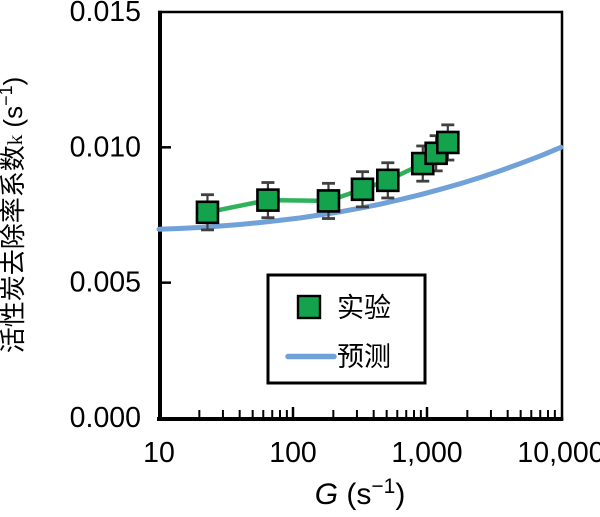 The image size is (600, 517). What do you see at coordinates (105, 147) in the screenshot?
I see `y-tick-label: 0.010` at bounding box center [105, 147].